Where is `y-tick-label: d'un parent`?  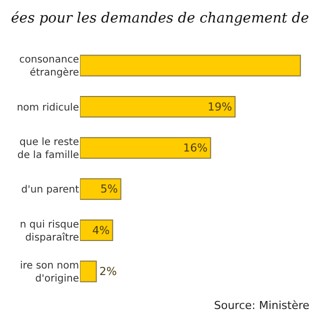 y-tick-label: d'un parent is located at coordinates (50, 190).